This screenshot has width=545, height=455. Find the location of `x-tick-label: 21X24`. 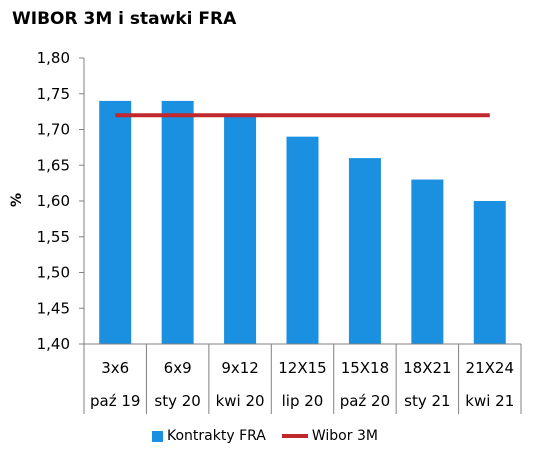

x-tick-label: 21X24 is located at coordinates (490, 368).